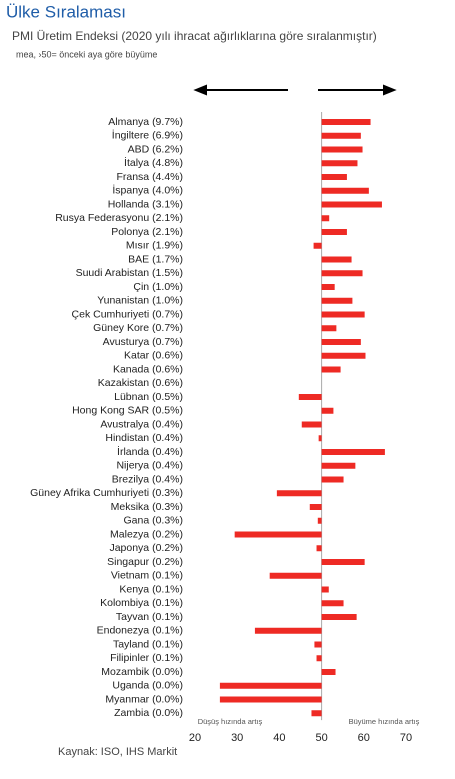 This screenshot has height=779, width=455. Describe the element at coordinates (146, 548) in the screenshot. I see `y-tick-label: Japonya (0.2%)` at that location.